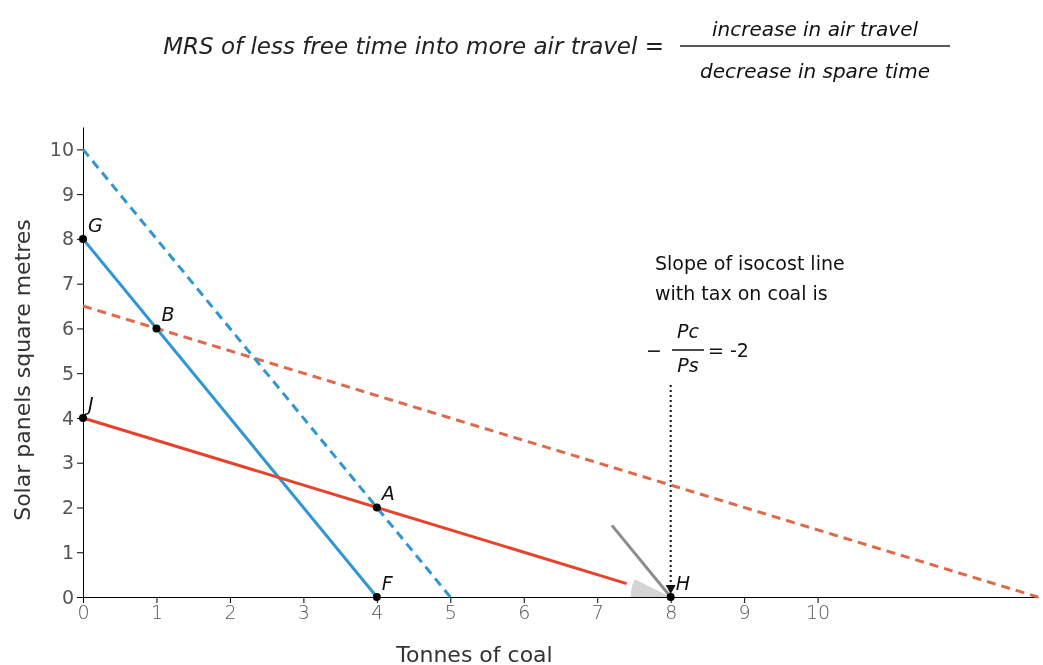  I want to click on y-tick-label: 10, so click(61, 148).